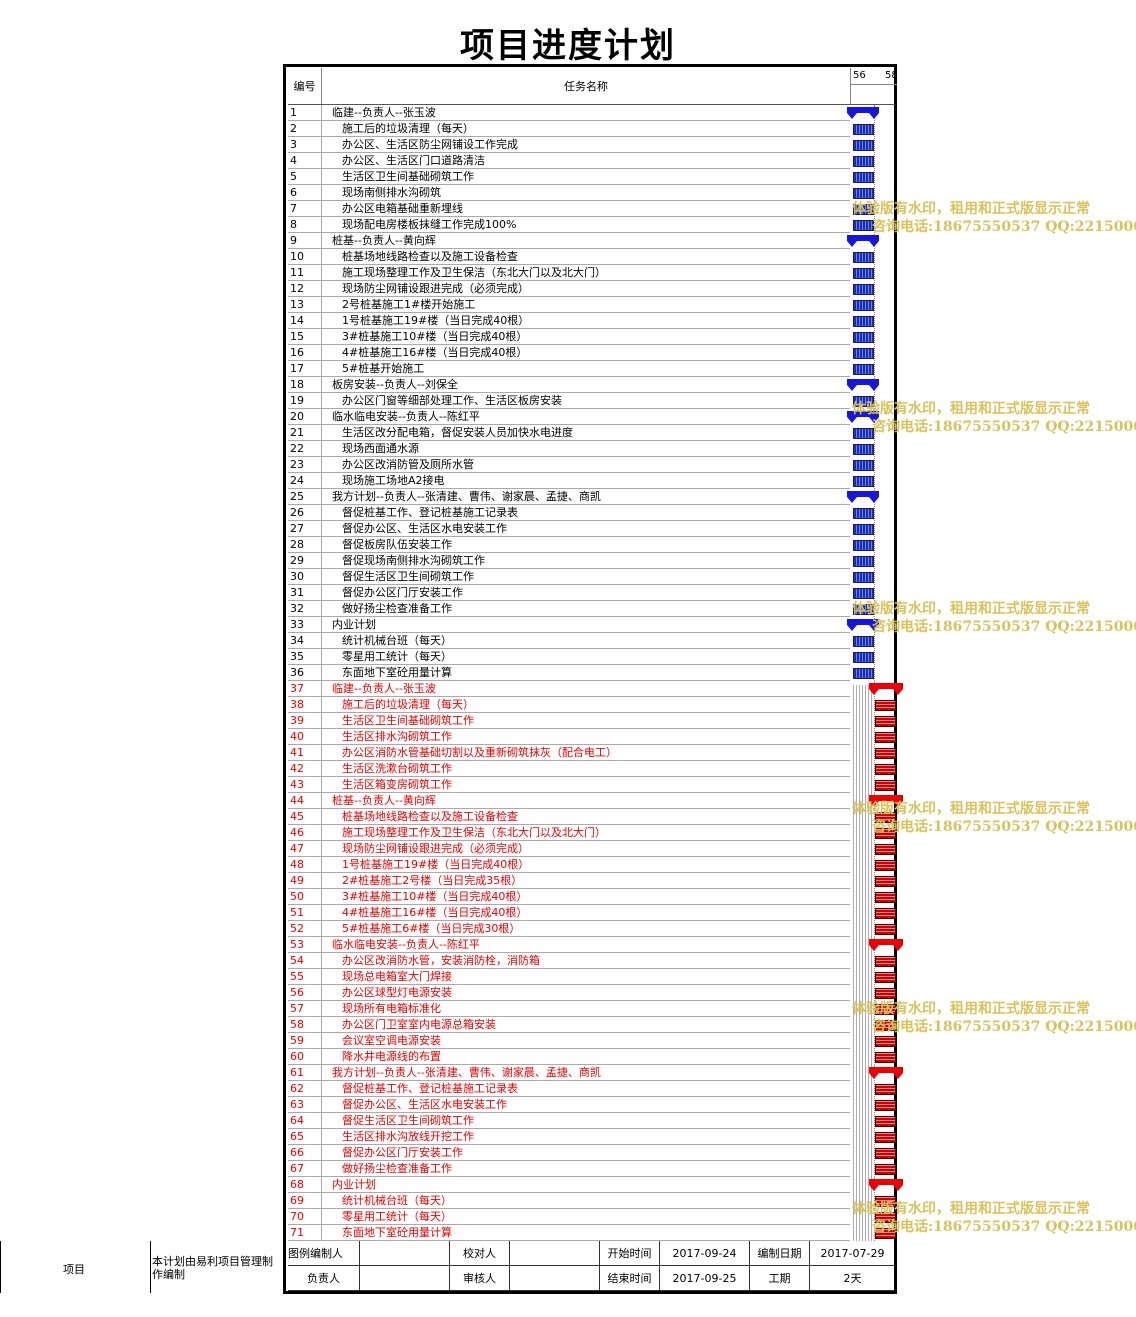 The image size is (1136, 1317). What do you see at coordinates (569, 865) in the screenshot?
I see `task-row: 48 1号桩基施工19#楼（当日完成40根）` at bounding box center [569, 865].